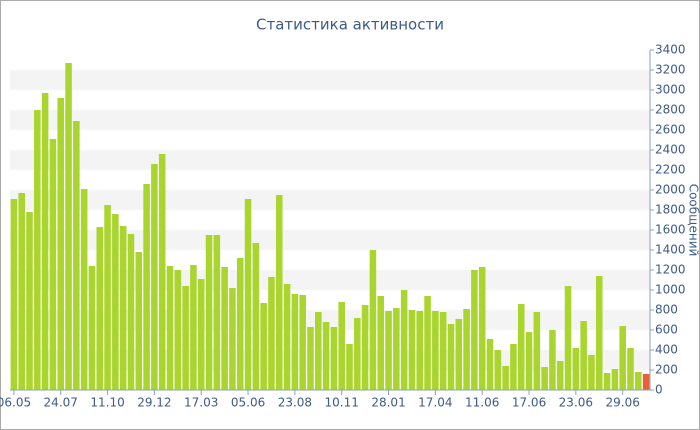 The image size is (700, 430). Describe the element at coordinates (670, 70) in the screenshot. I see `y-tick-label: 3200` at that location.